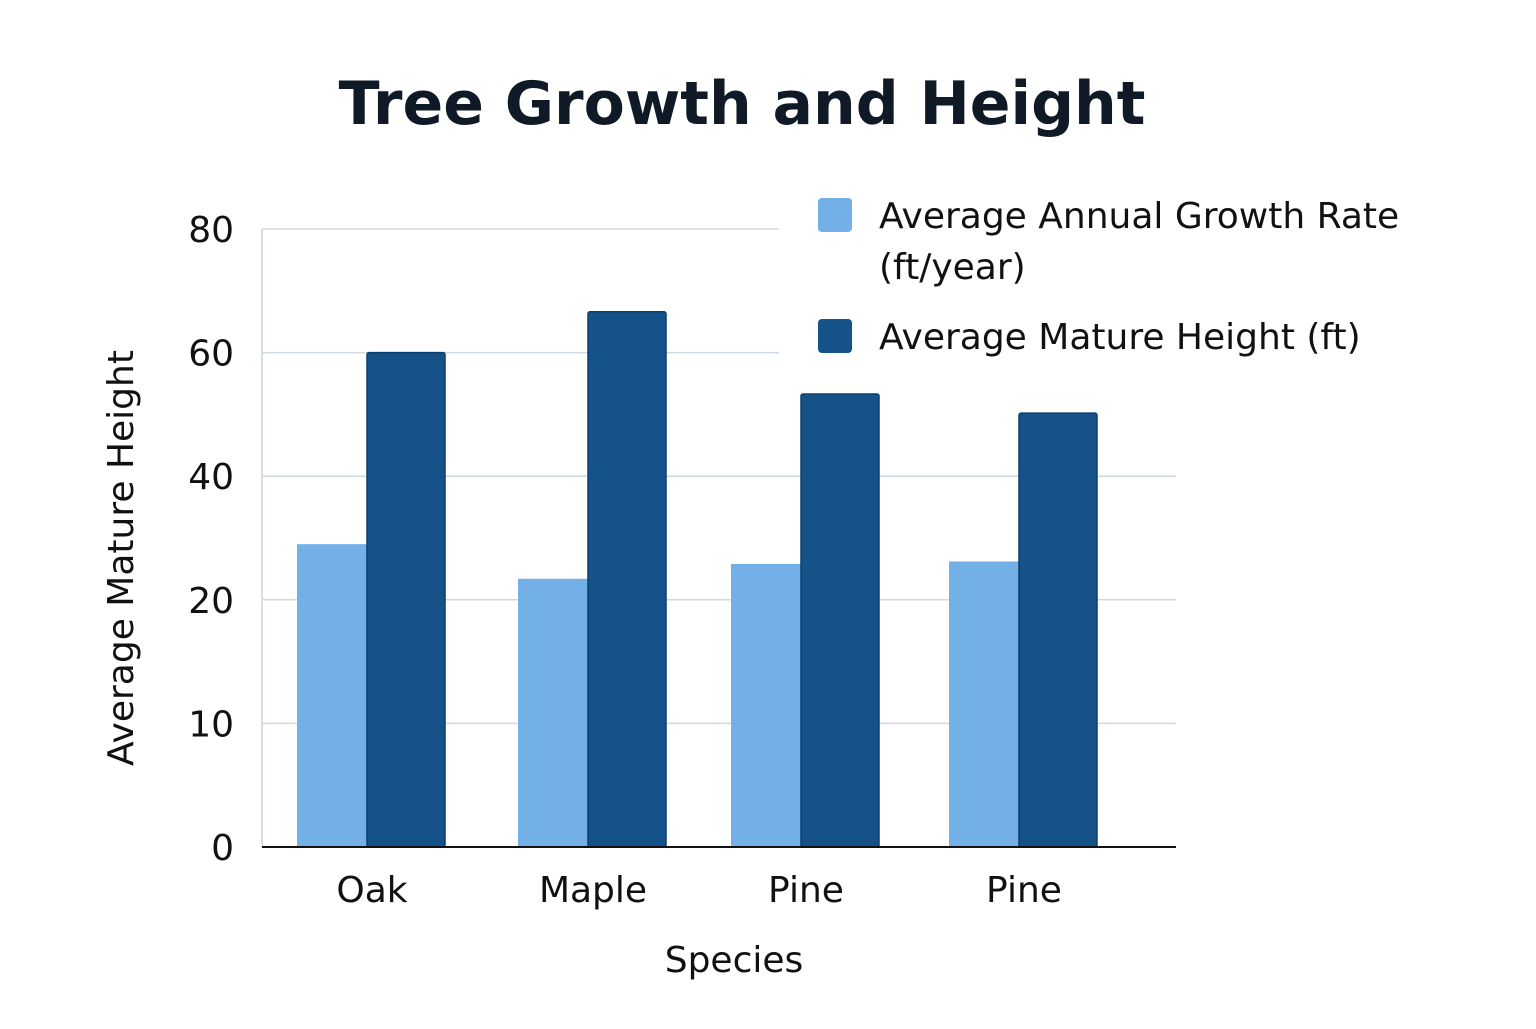  Describe the element at coordinates (121, 558) in the screenshot. I see `y-axis-label: Average Mature Height` at that location.